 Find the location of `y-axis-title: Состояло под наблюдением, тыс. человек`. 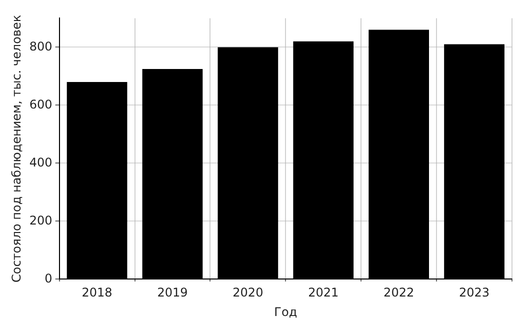

y-axis-title: Состояло под наблюдением, тыс. человек is located at coordinates (16, 148).